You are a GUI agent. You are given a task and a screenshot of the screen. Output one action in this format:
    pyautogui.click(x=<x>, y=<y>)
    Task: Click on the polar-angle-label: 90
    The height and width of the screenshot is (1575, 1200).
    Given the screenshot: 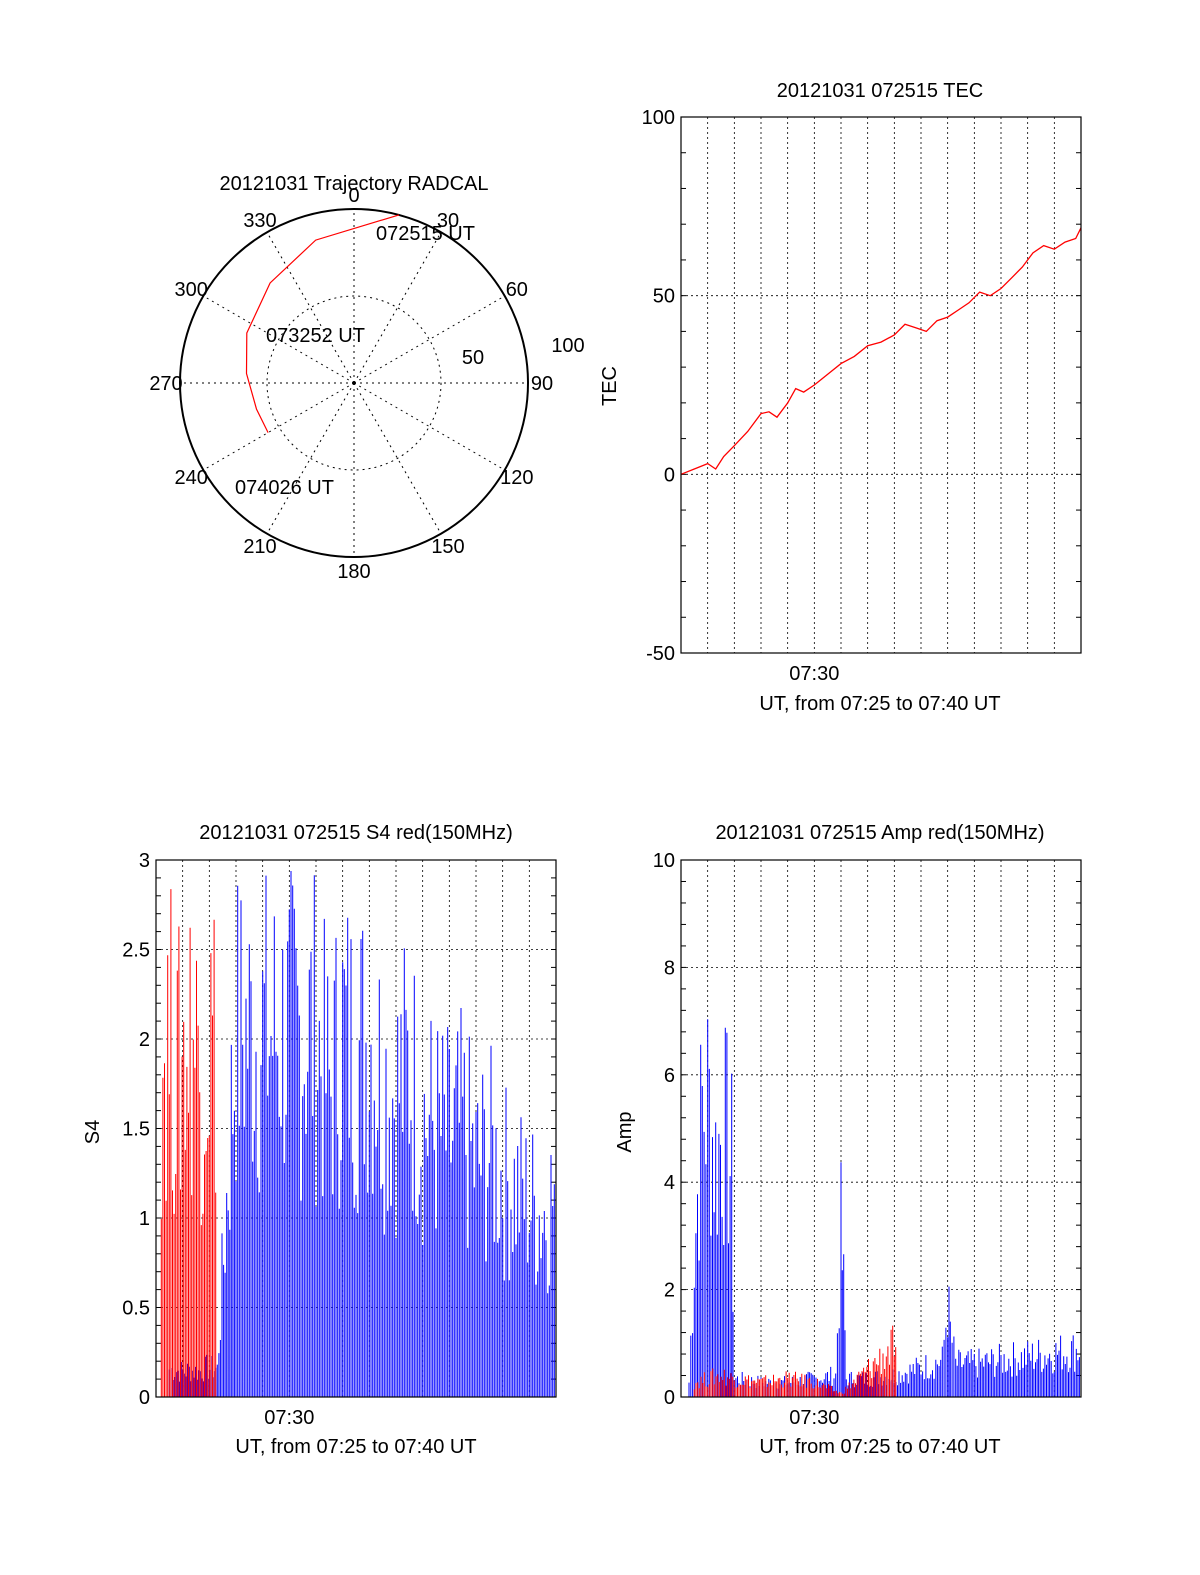 What is the action you would take?
    pyautogui.click(x=542, y=384)
    